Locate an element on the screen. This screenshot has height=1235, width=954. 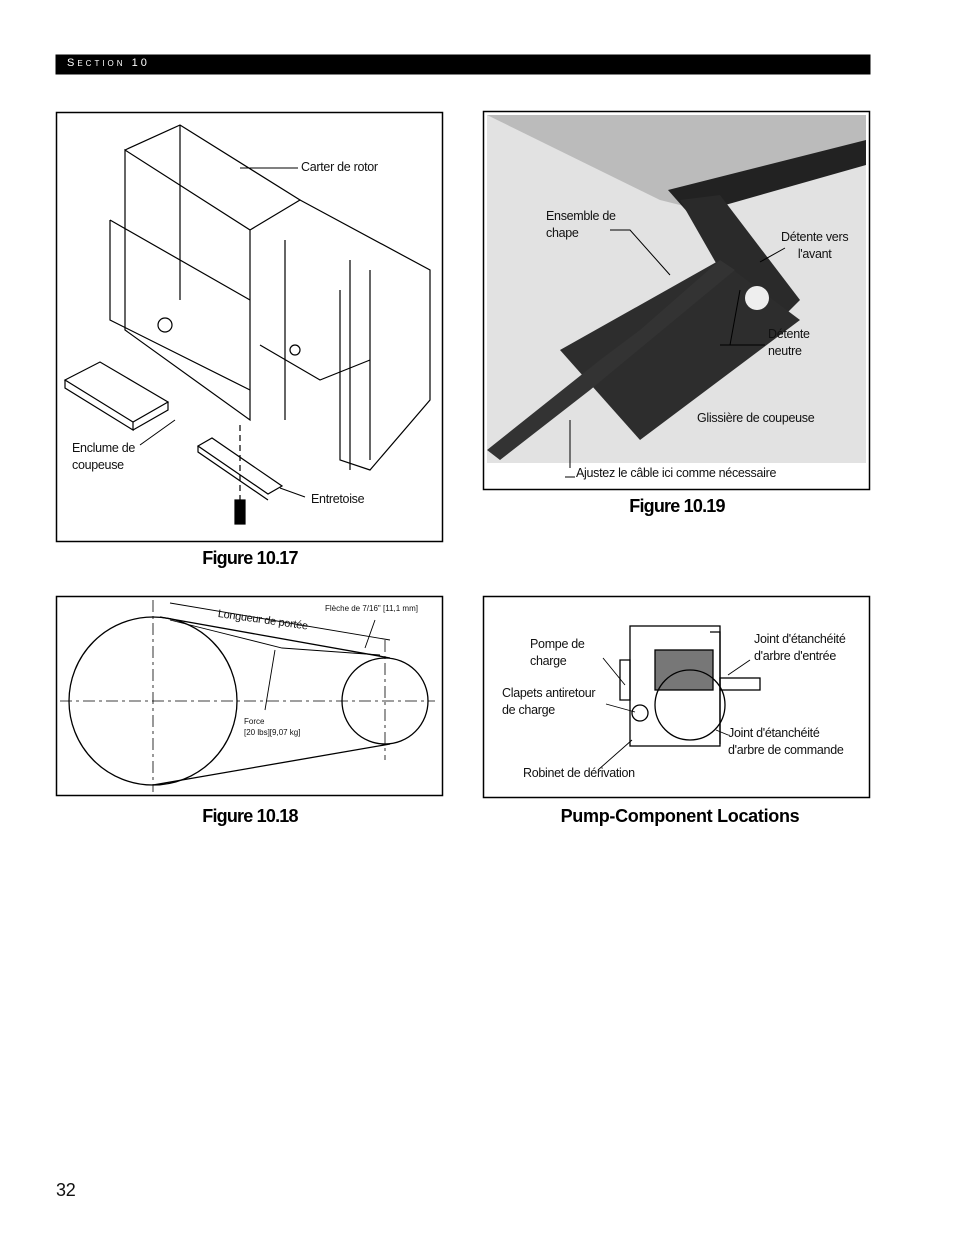
label: Joint d'étanchéité d'arbre de commande is located at coordinates (786, 741).